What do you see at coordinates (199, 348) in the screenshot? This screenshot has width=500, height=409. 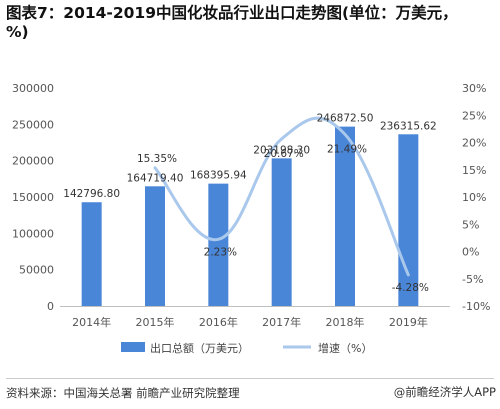 I see `legend-bar-label: 出口总额（万美元）` at bounding box center [199, 348].